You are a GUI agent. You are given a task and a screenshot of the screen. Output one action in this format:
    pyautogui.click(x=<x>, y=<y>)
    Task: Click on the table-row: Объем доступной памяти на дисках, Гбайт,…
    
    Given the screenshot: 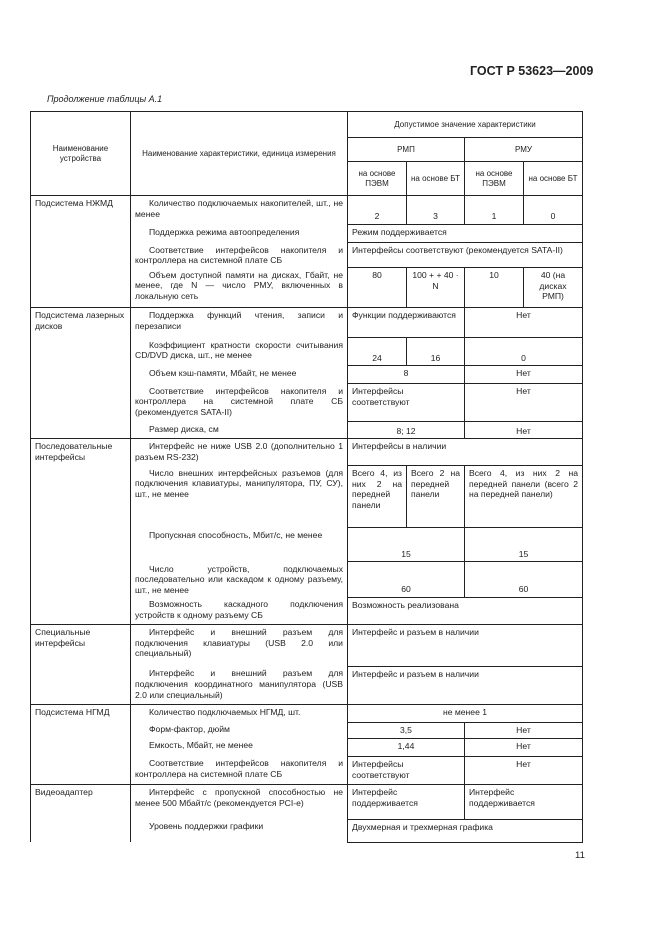 What is the action you would take?
    pyautogui.click(x=307, y=288)
    